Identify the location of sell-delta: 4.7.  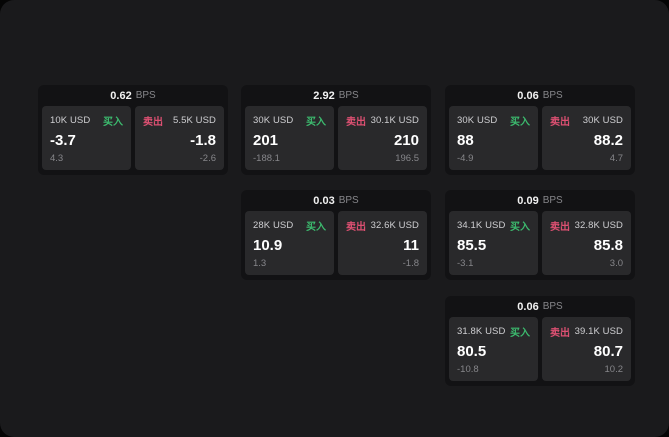
(616, 158).